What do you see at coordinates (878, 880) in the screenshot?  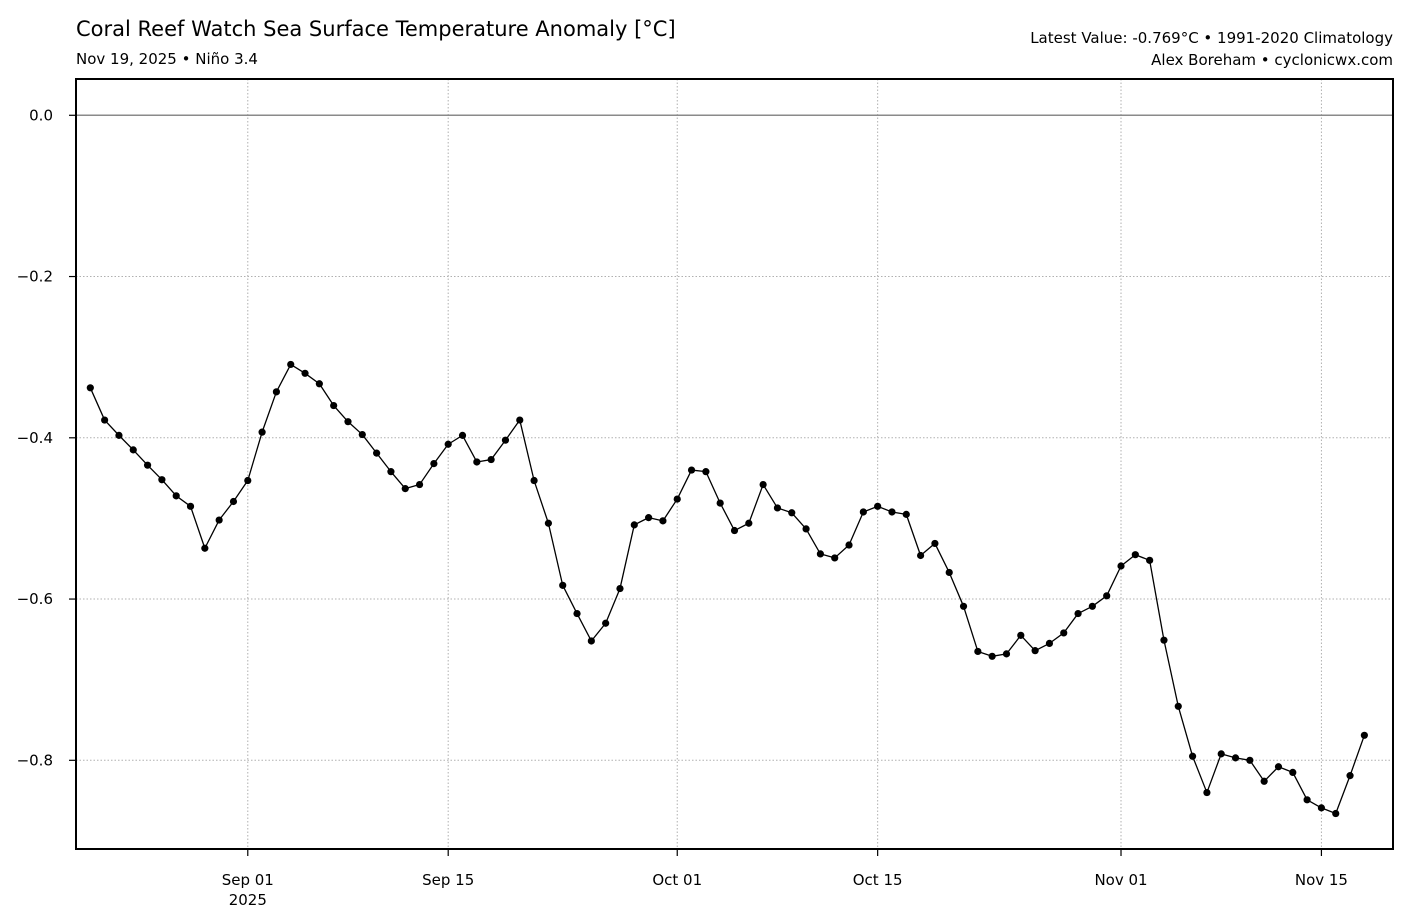 I see `x-tick-label: Oct 15` at bounding box center [878, 880].